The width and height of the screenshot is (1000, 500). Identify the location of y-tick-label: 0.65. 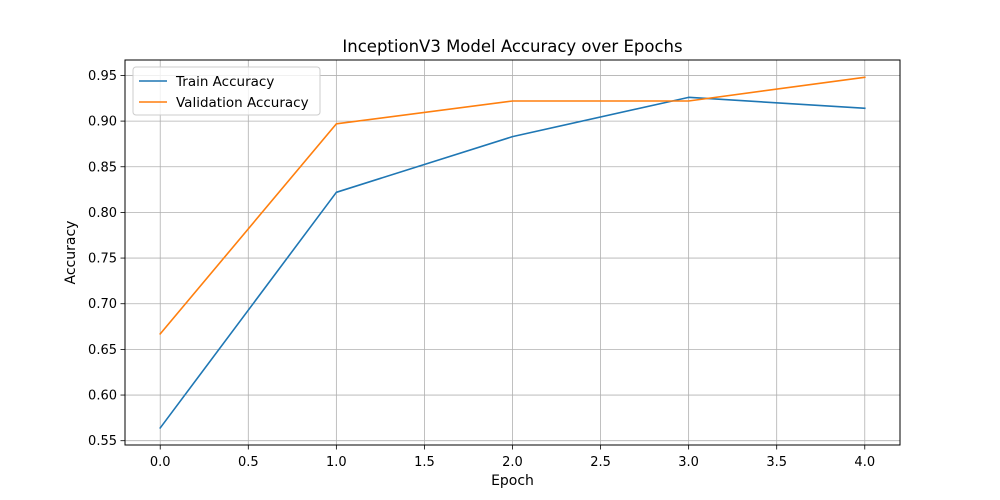
(102, 350).